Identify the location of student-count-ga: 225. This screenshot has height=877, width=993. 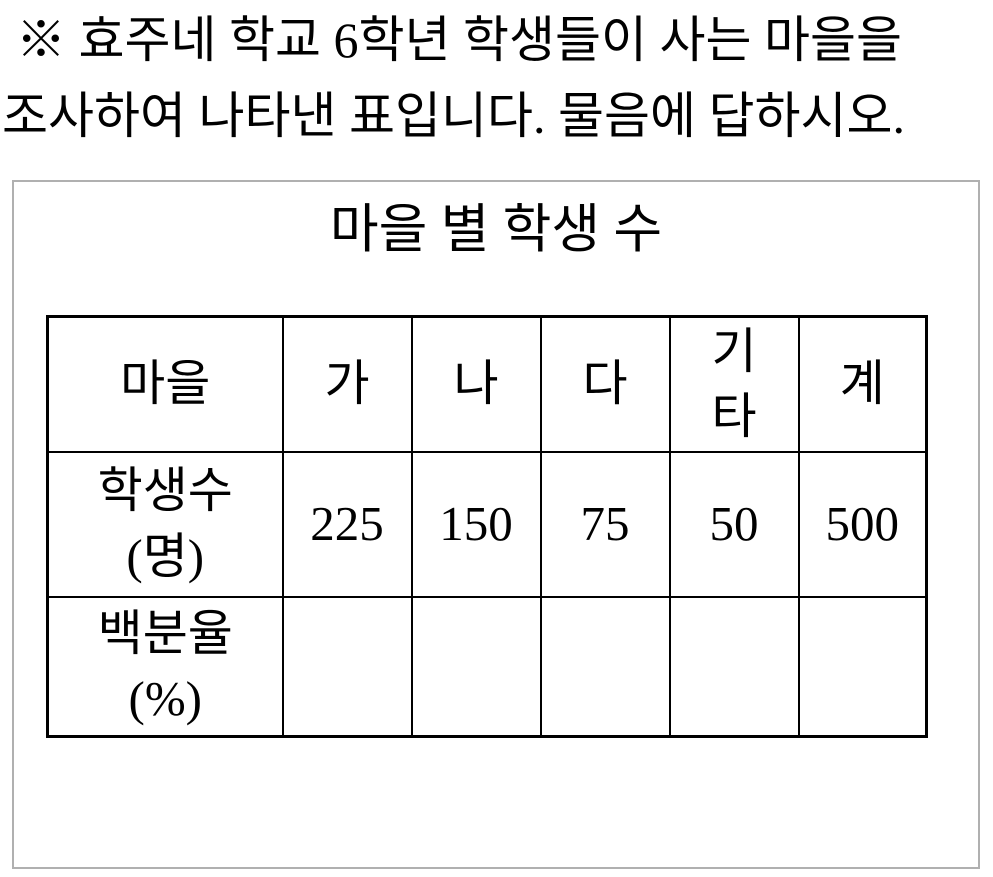
(347, 524).